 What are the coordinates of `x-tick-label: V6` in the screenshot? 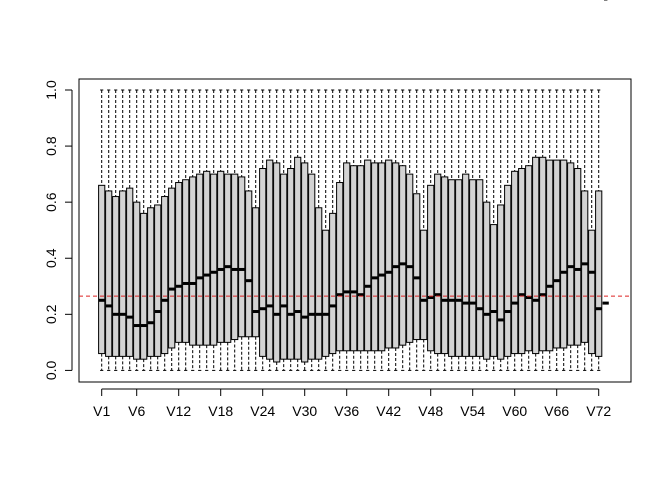 It's located at (136, 411).